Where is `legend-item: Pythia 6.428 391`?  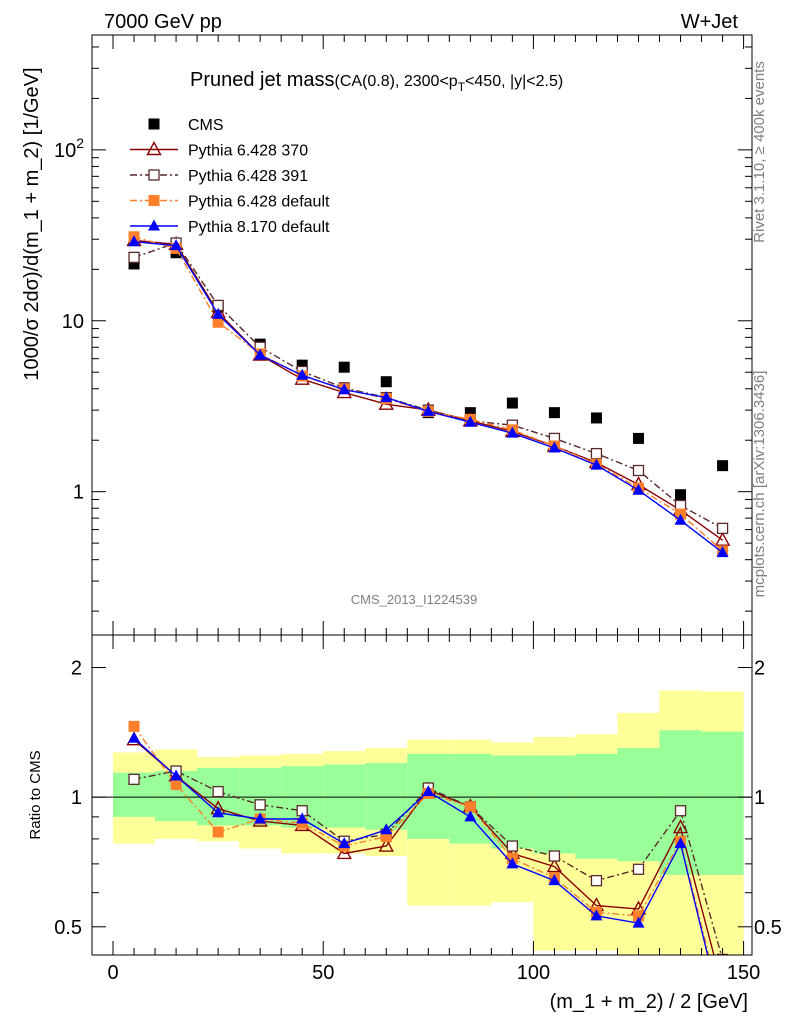 legend-item: Pythia 6.428 391 is located at coordinates (219, 176).